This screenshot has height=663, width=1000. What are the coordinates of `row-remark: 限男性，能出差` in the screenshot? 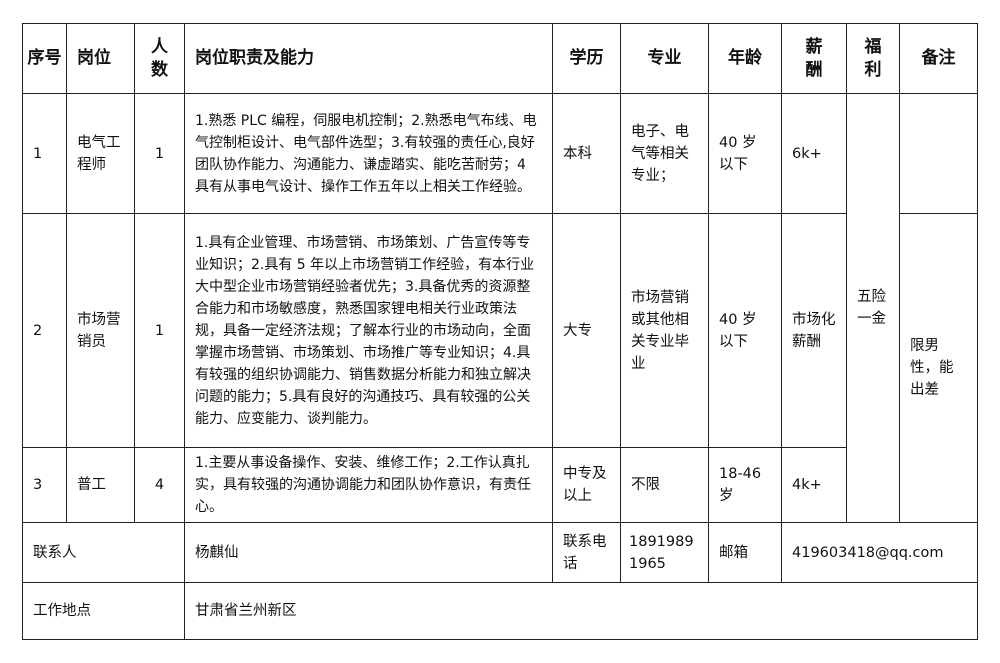 It's located at (938, 368).